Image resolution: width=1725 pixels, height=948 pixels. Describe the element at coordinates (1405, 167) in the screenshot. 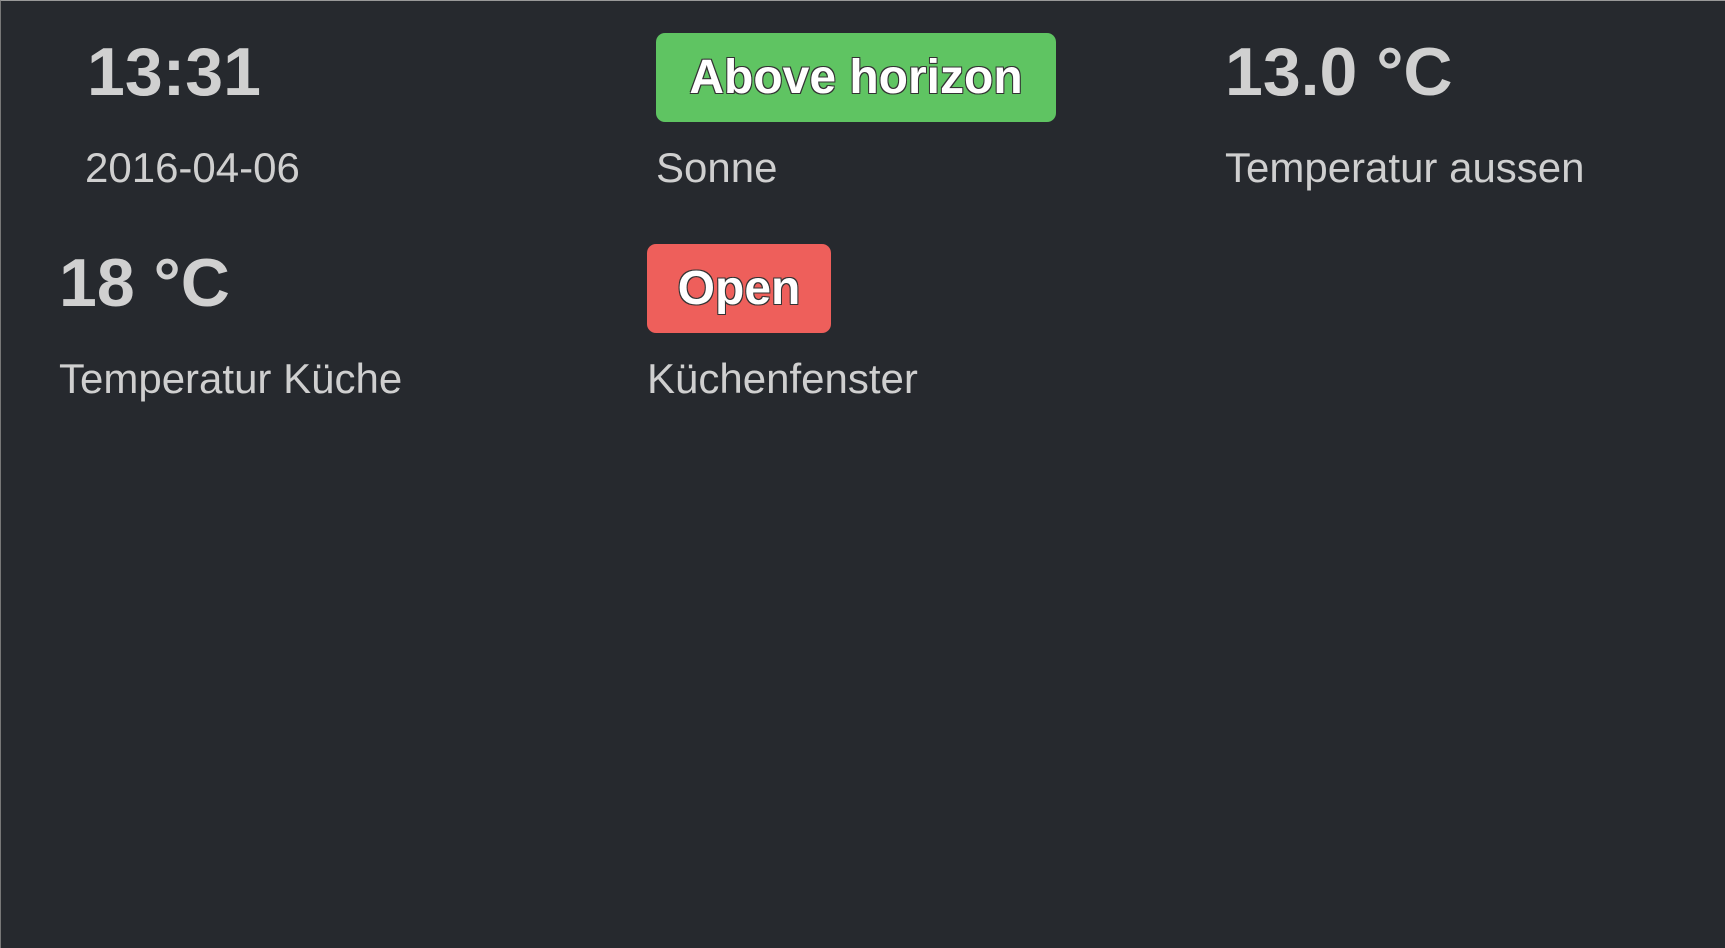

I see `outside-temperature-label: Temperatur aussen` at that location.